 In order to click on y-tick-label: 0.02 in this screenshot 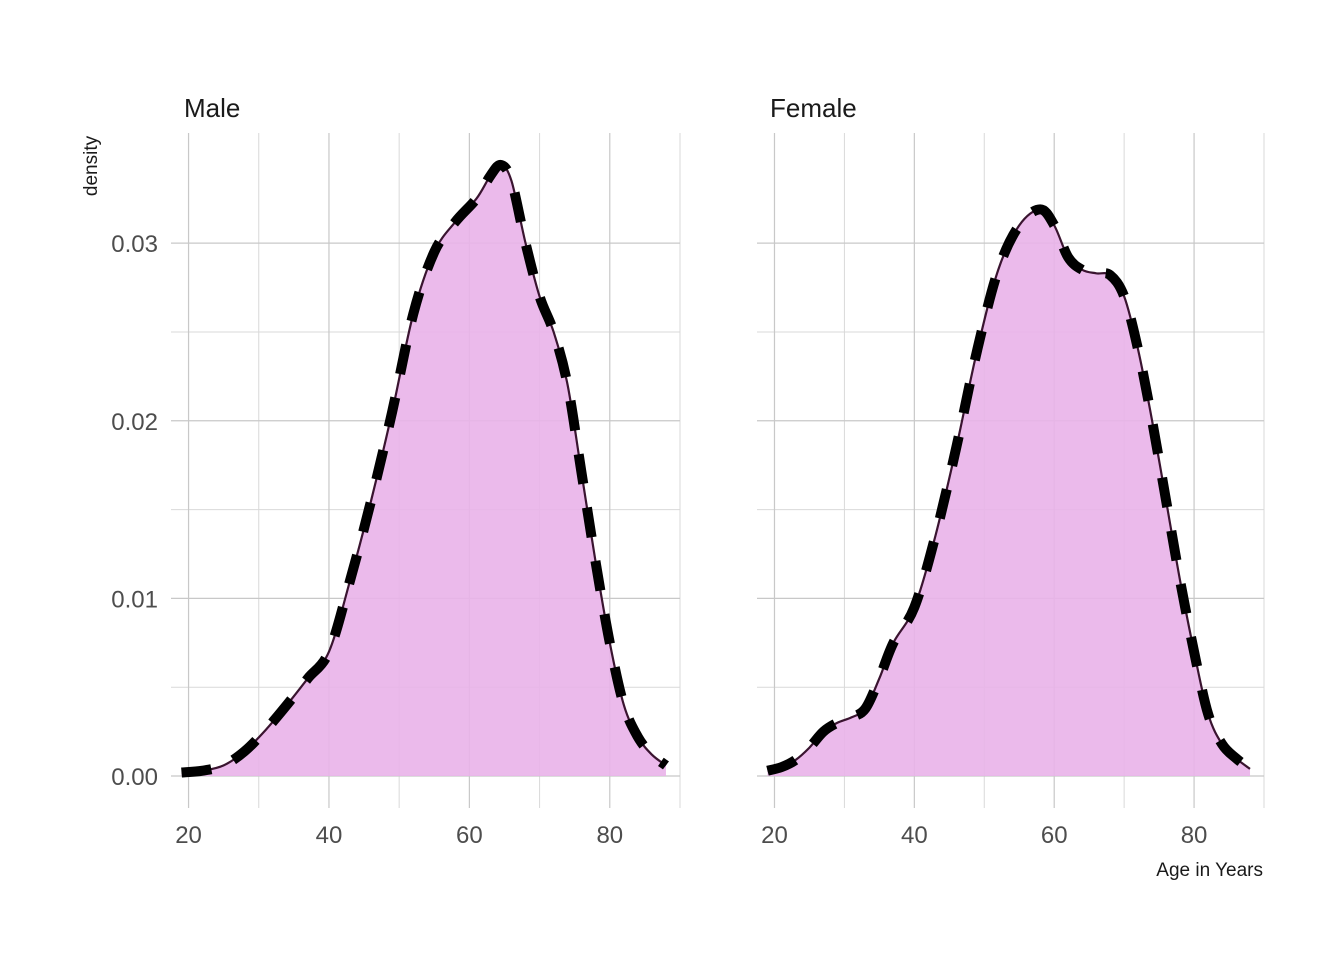, I will do `click(134, 422)`.